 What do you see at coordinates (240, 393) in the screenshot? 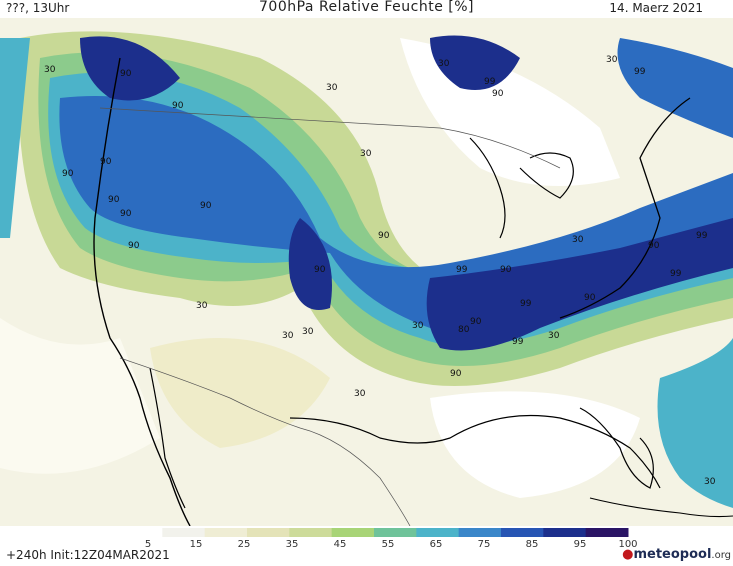
I see `dry-zone-southwest` at bounding box center [240, 393].